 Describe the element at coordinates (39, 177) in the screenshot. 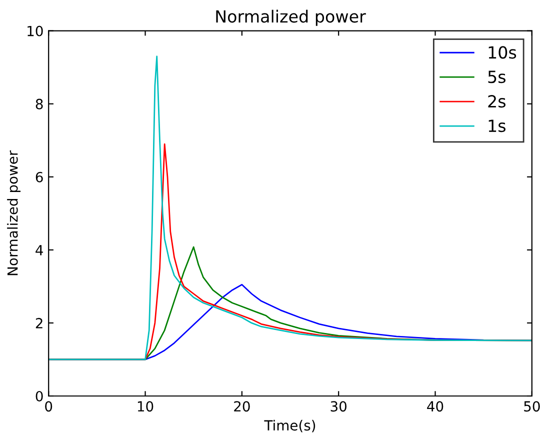

I see `y-tick-label: 6` at that location.